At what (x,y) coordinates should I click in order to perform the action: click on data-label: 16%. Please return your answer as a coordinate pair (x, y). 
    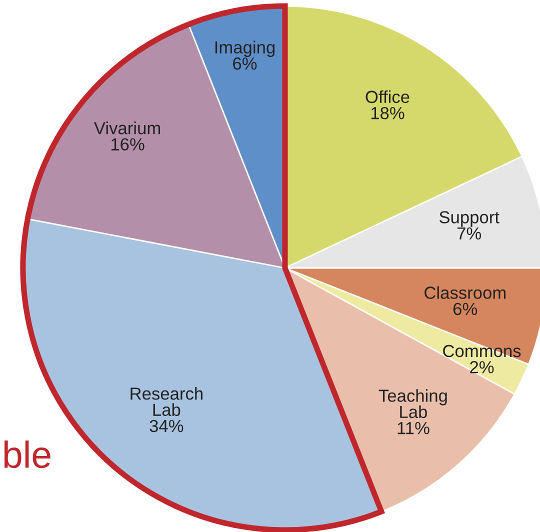
    Looking at the image, I should click on (127, 144).